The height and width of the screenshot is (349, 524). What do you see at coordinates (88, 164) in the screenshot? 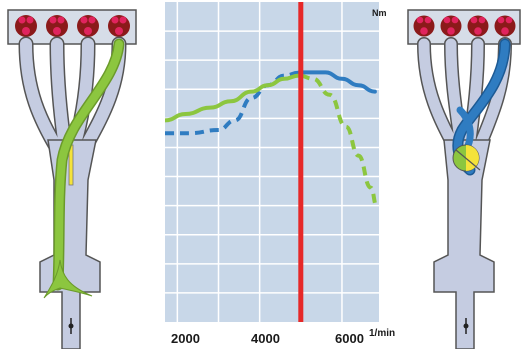
I see `green-airflow-path` at bounding box center [88, 164].